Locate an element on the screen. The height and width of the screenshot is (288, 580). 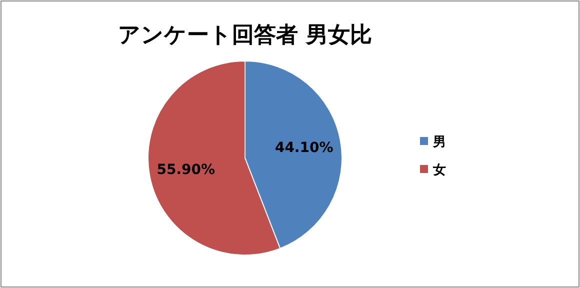
data-label: 44.10% is located at coordinates (304, 148).